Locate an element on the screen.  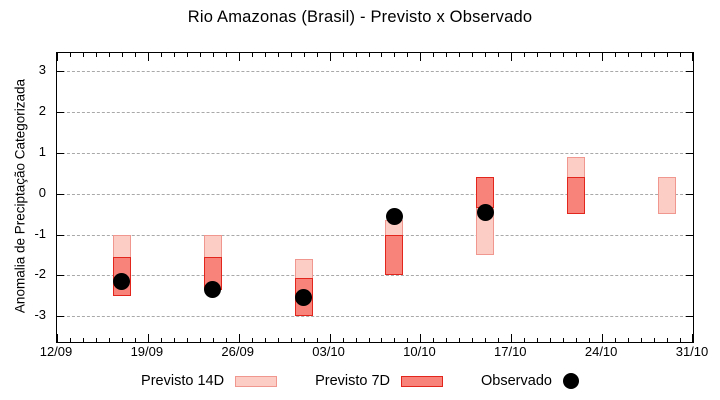
legend-label: Previsto 14D is located at coordinates (183, 381).